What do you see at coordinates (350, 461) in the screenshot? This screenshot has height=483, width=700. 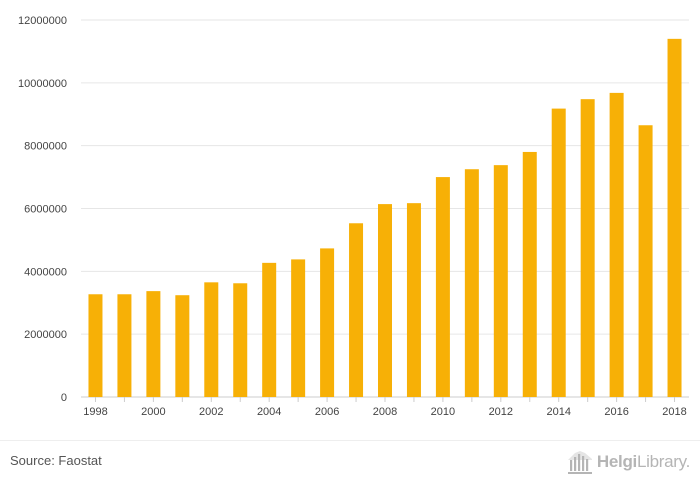 I see `footer: Source: Faostat HelgiLibrary.` at bounding box center [350, 461].